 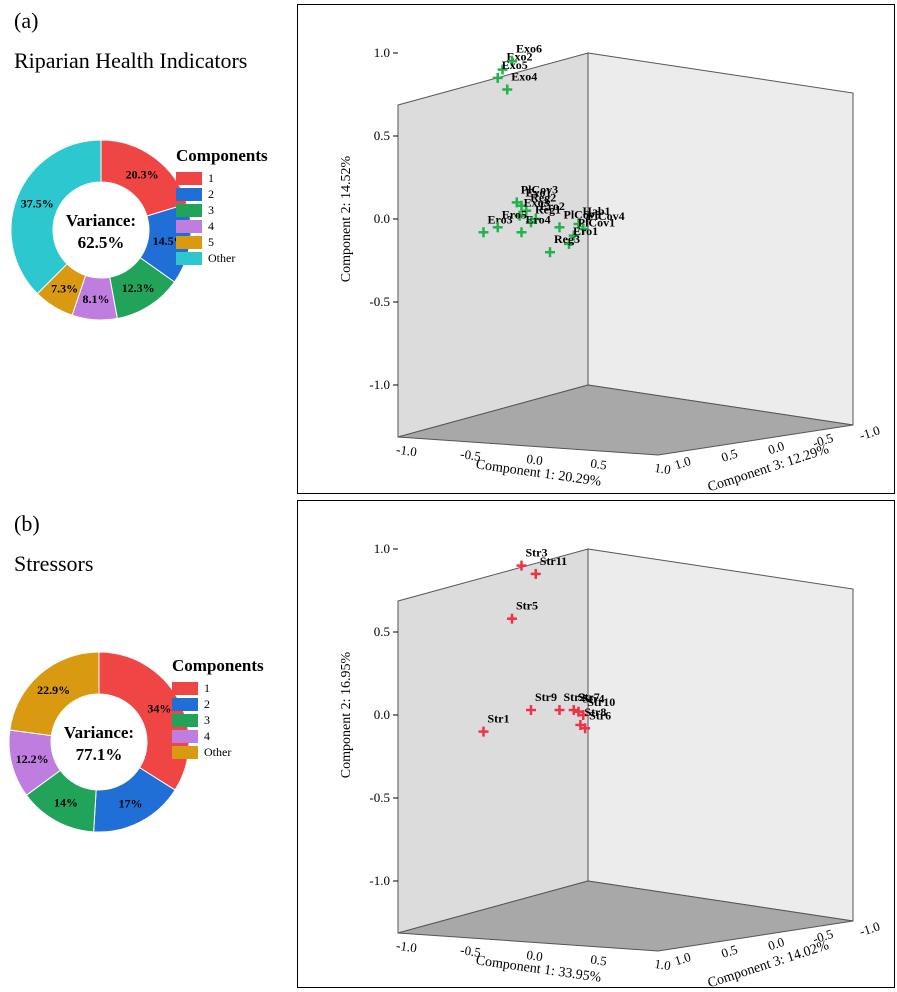 What do you see at coordinates (27, 523) in the screenshot?
I see `panel-b-letter: (b)` at bounding box center [27, 523].